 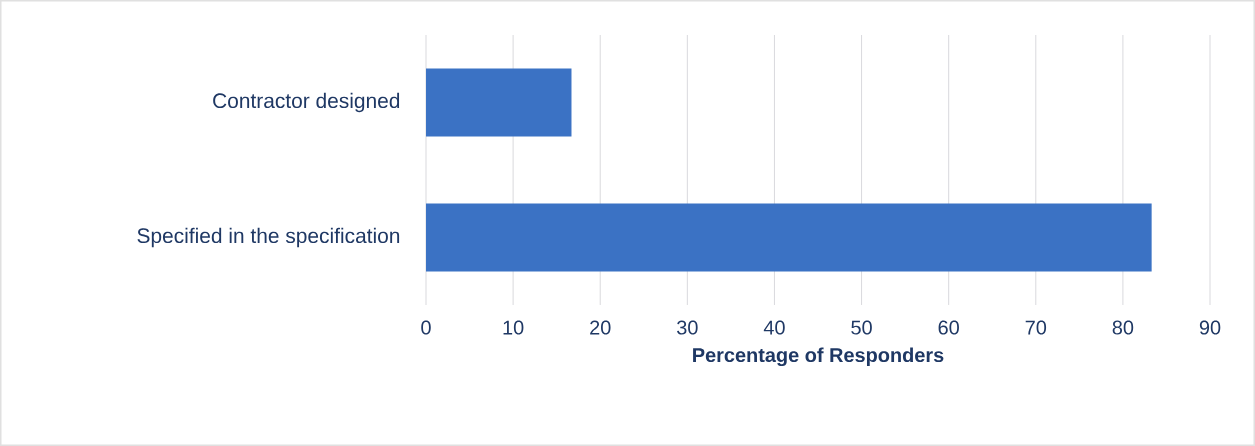 I want to click on x-tick-label: 50, so click(x=861, y=327).